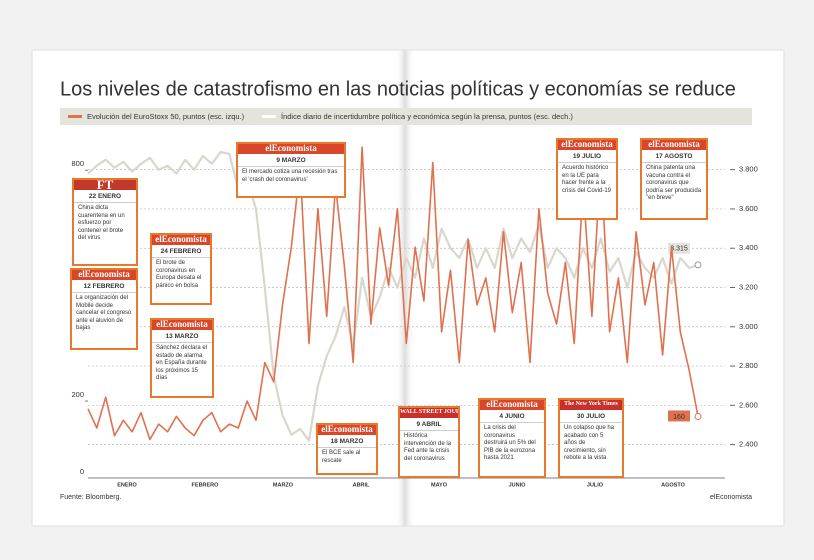 This screenshot has width=814, height=560. What do you see at coordinates (748, 444) in the screenshot?
I see `y2-tick-label: 2.400` at bounding box center [748, 444].